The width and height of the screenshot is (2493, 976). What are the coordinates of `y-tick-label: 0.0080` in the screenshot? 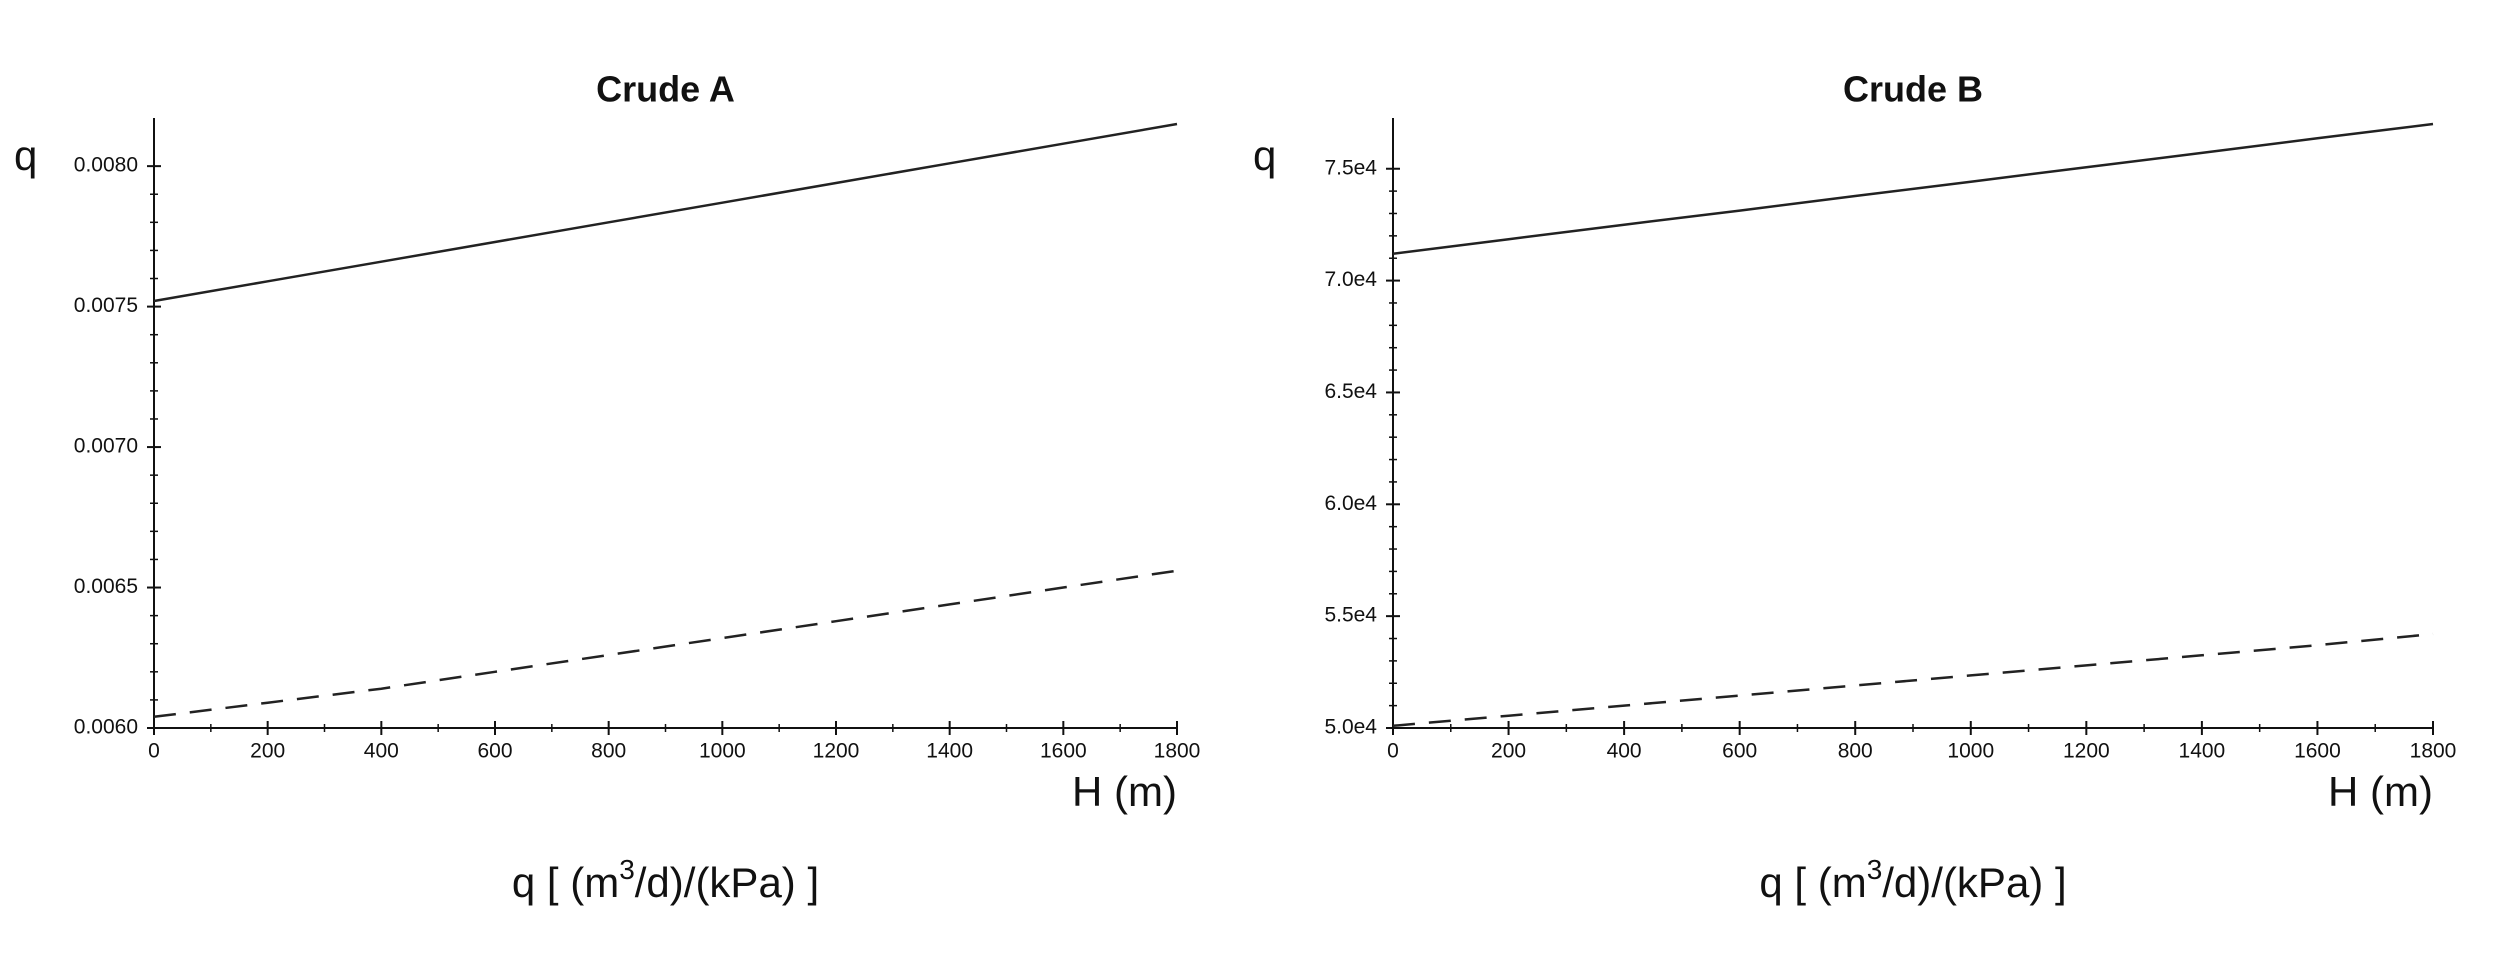 It's located at (106, 165).